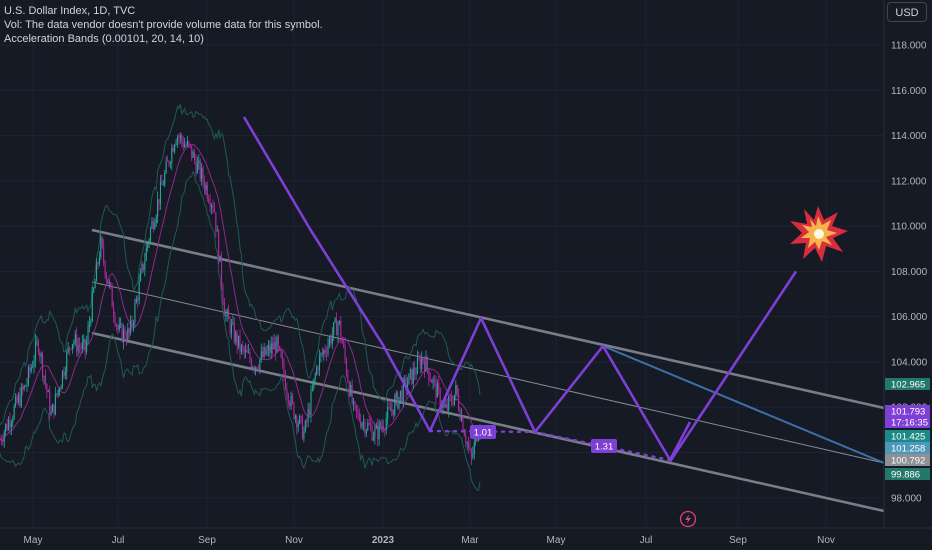  What do you see at coordinates (70, 11) in the screenshot?
I see `symbol-title: U.S. Dollar Index, 1D, TVC` at bounding box center [70, 11].